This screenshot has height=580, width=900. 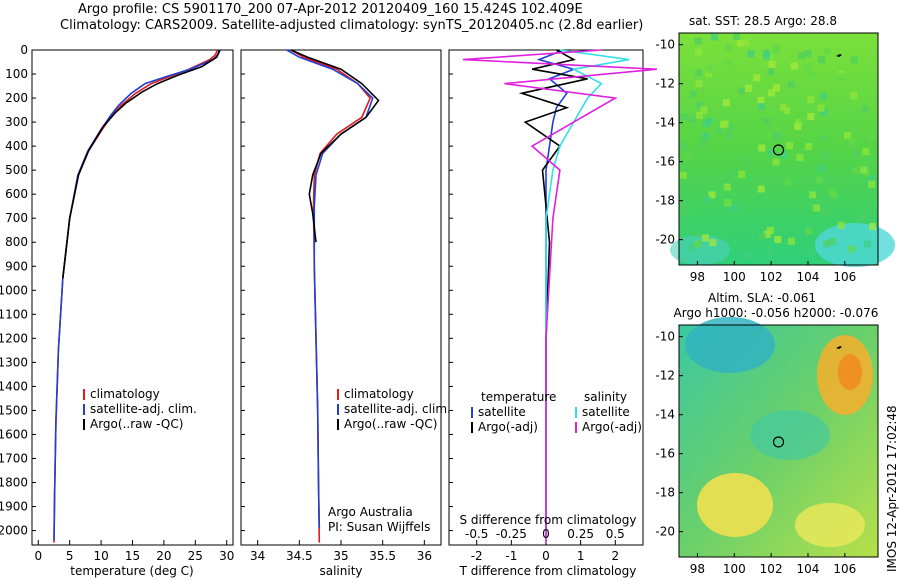 I want to click on lat-tick-label: -18, so click(x=665, y=201).